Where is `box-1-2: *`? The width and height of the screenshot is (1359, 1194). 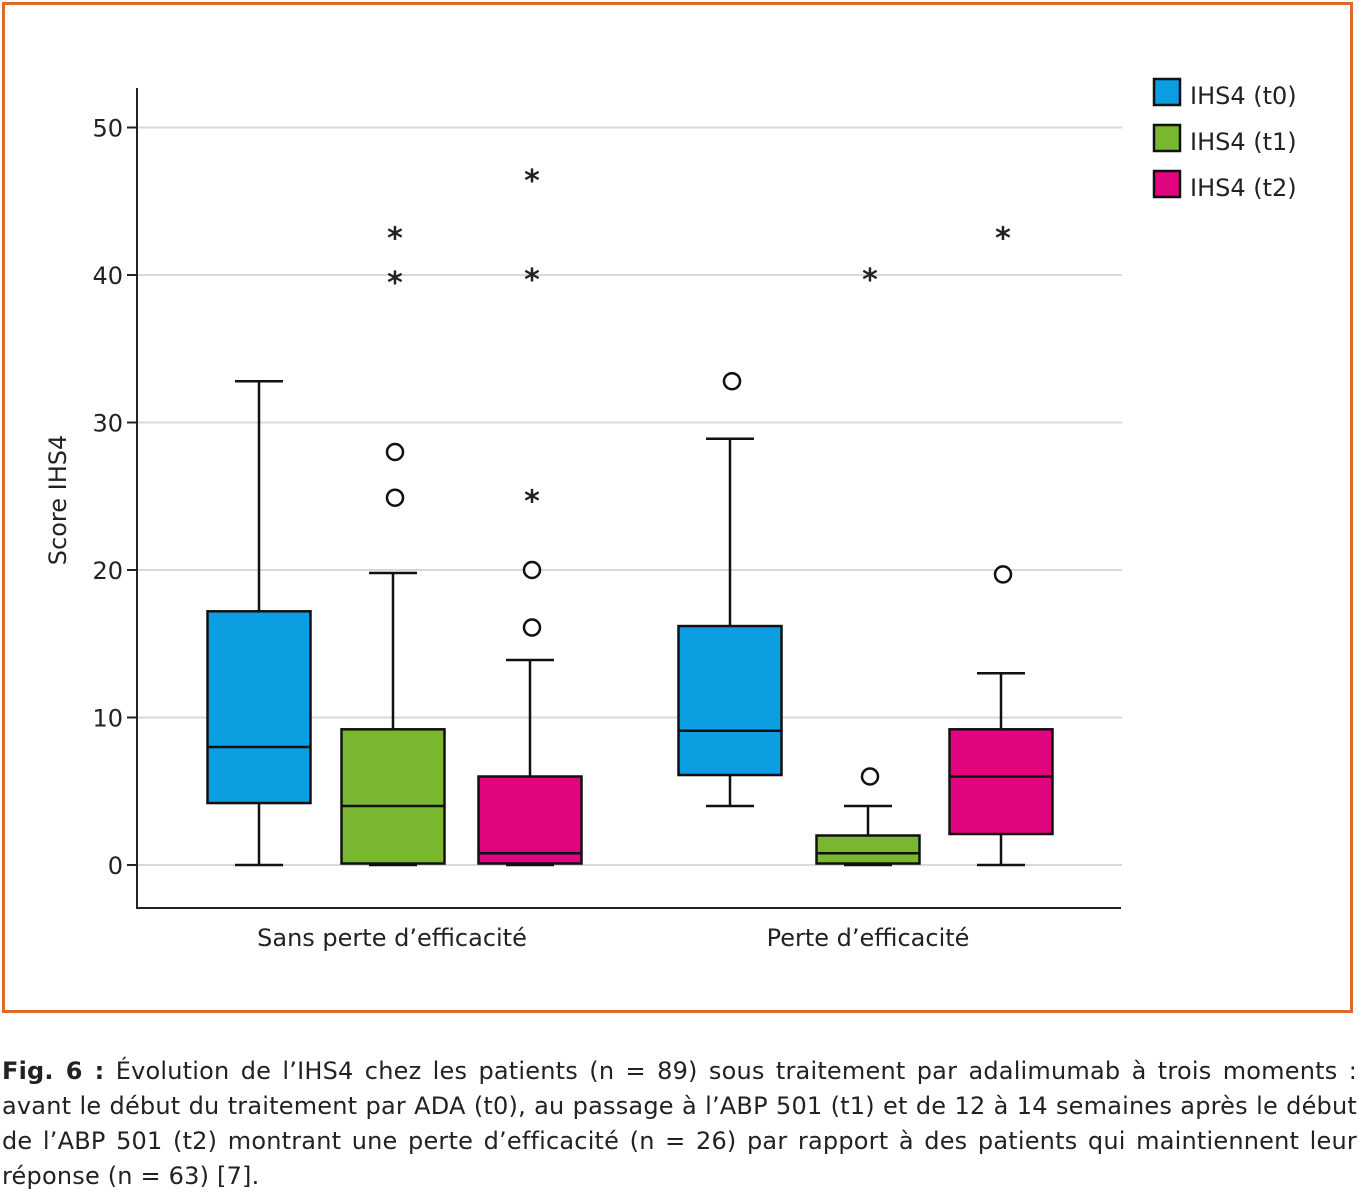 box-1-2: * is located at coordinates (1001, 544).